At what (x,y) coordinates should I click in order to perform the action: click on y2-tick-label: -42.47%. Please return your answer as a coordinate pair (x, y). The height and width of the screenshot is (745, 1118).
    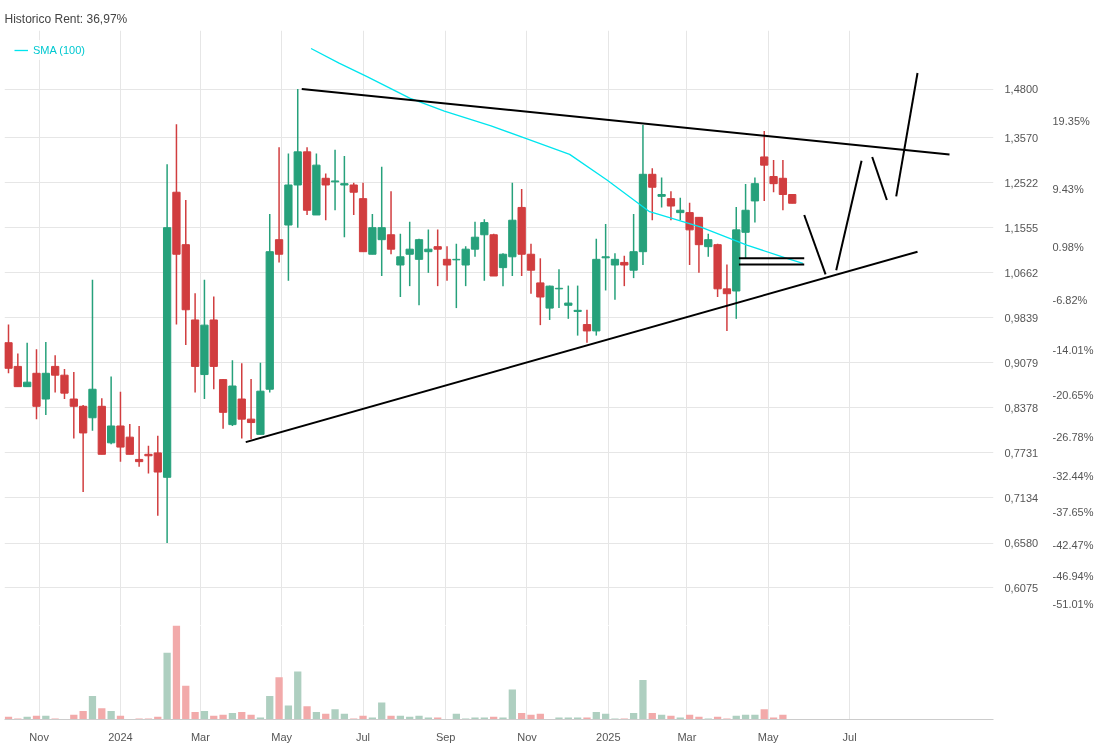
    Looking at the image, I should click on (1073, 544).